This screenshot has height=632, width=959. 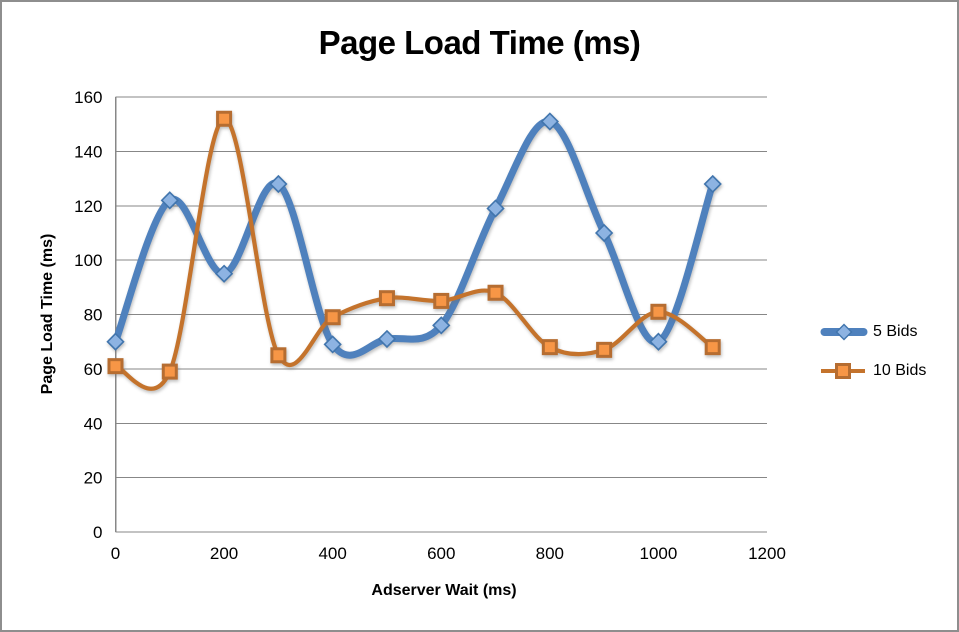 I want to click on y-tick-label: 40, so click(x=93, y=423).